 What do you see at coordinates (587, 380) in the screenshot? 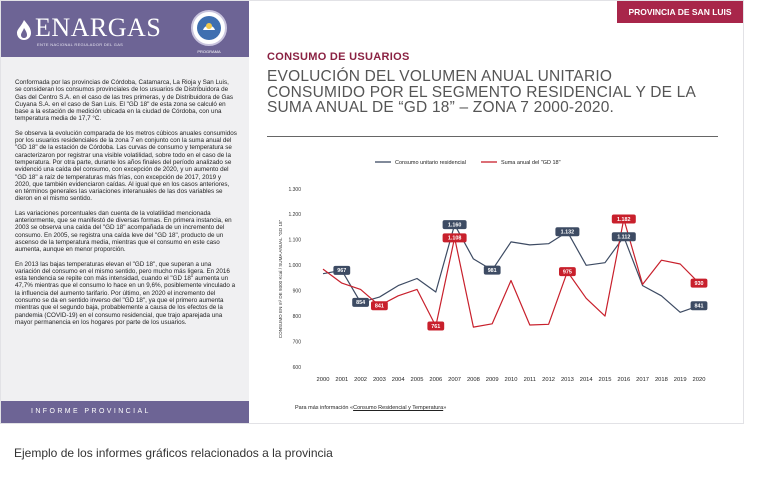
I see `x-tick-label: 2014` at bounding box center [587, 380].